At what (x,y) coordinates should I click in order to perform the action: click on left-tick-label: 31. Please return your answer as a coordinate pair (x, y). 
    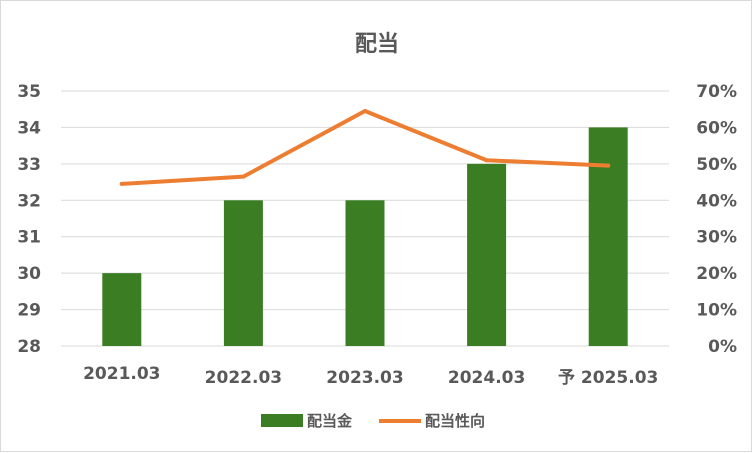
    Looking at the image, I should click on (29, 238).